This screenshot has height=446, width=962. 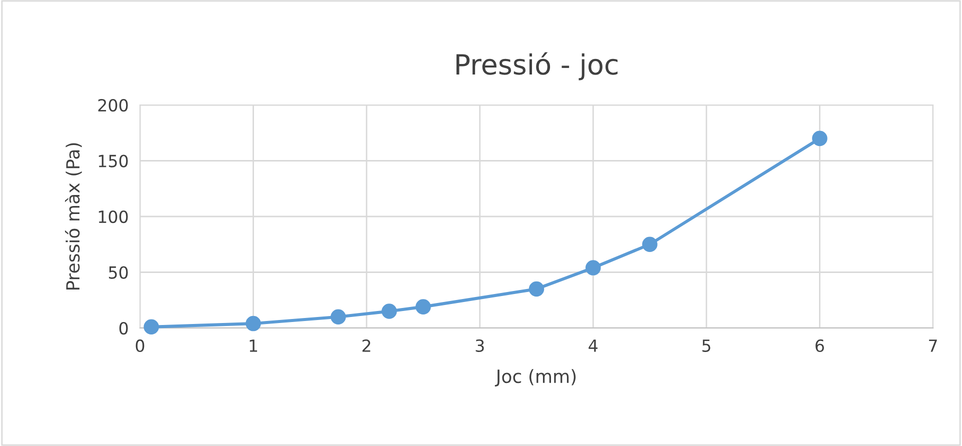 I want to click on x-tick-label: 4, so click(x=593, y=346).